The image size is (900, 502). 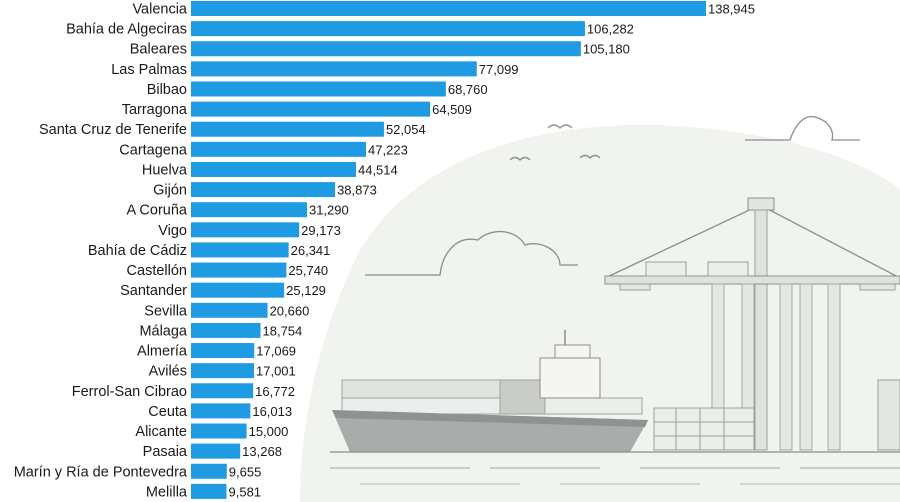 I want to click on value-label: 29,173, so click(x=321, y=230).